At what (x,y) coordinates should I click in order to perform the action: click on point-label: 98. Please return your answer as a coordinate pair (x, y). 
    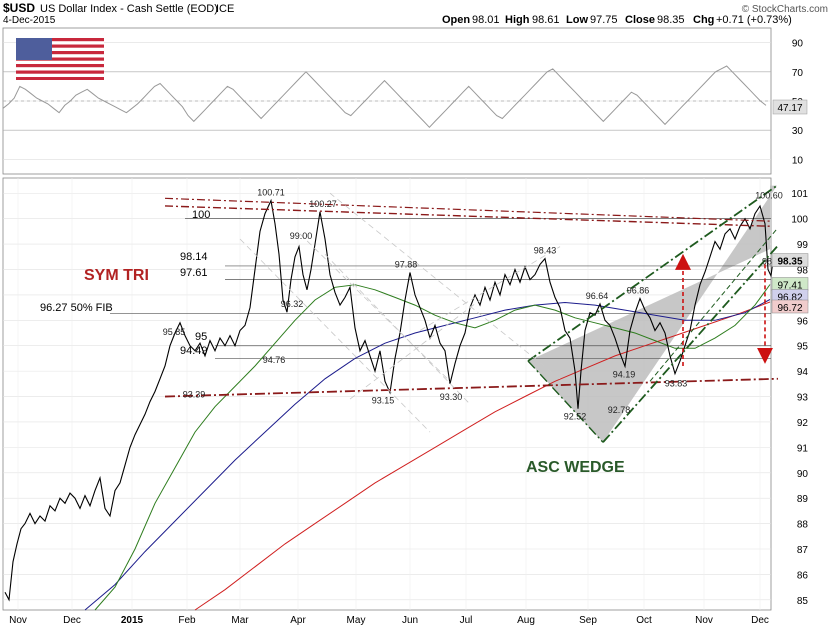
    Looking at the image, I should click on (767, 261).